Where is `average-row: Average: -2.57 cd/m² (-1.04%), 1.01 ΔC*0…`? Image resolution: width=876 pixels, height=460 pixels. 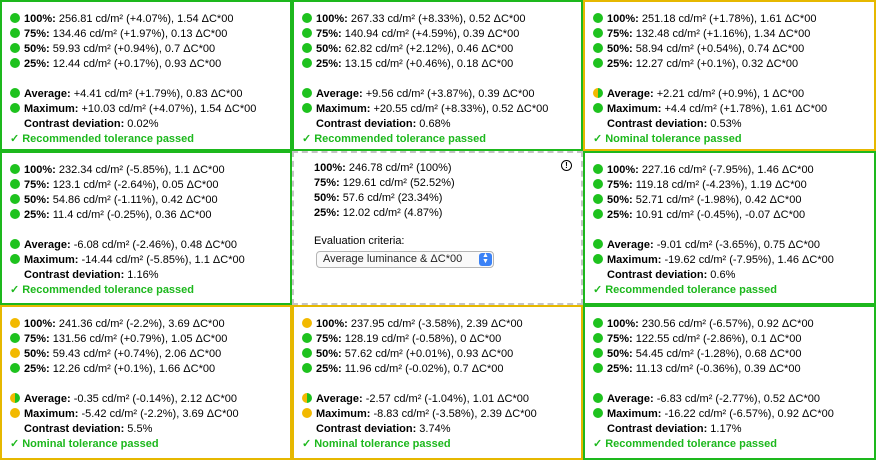
average-row: Average: -2.57 cd/m² (-1.04%), 1.01 ΔC*0… is located at coordinates (415, 399).